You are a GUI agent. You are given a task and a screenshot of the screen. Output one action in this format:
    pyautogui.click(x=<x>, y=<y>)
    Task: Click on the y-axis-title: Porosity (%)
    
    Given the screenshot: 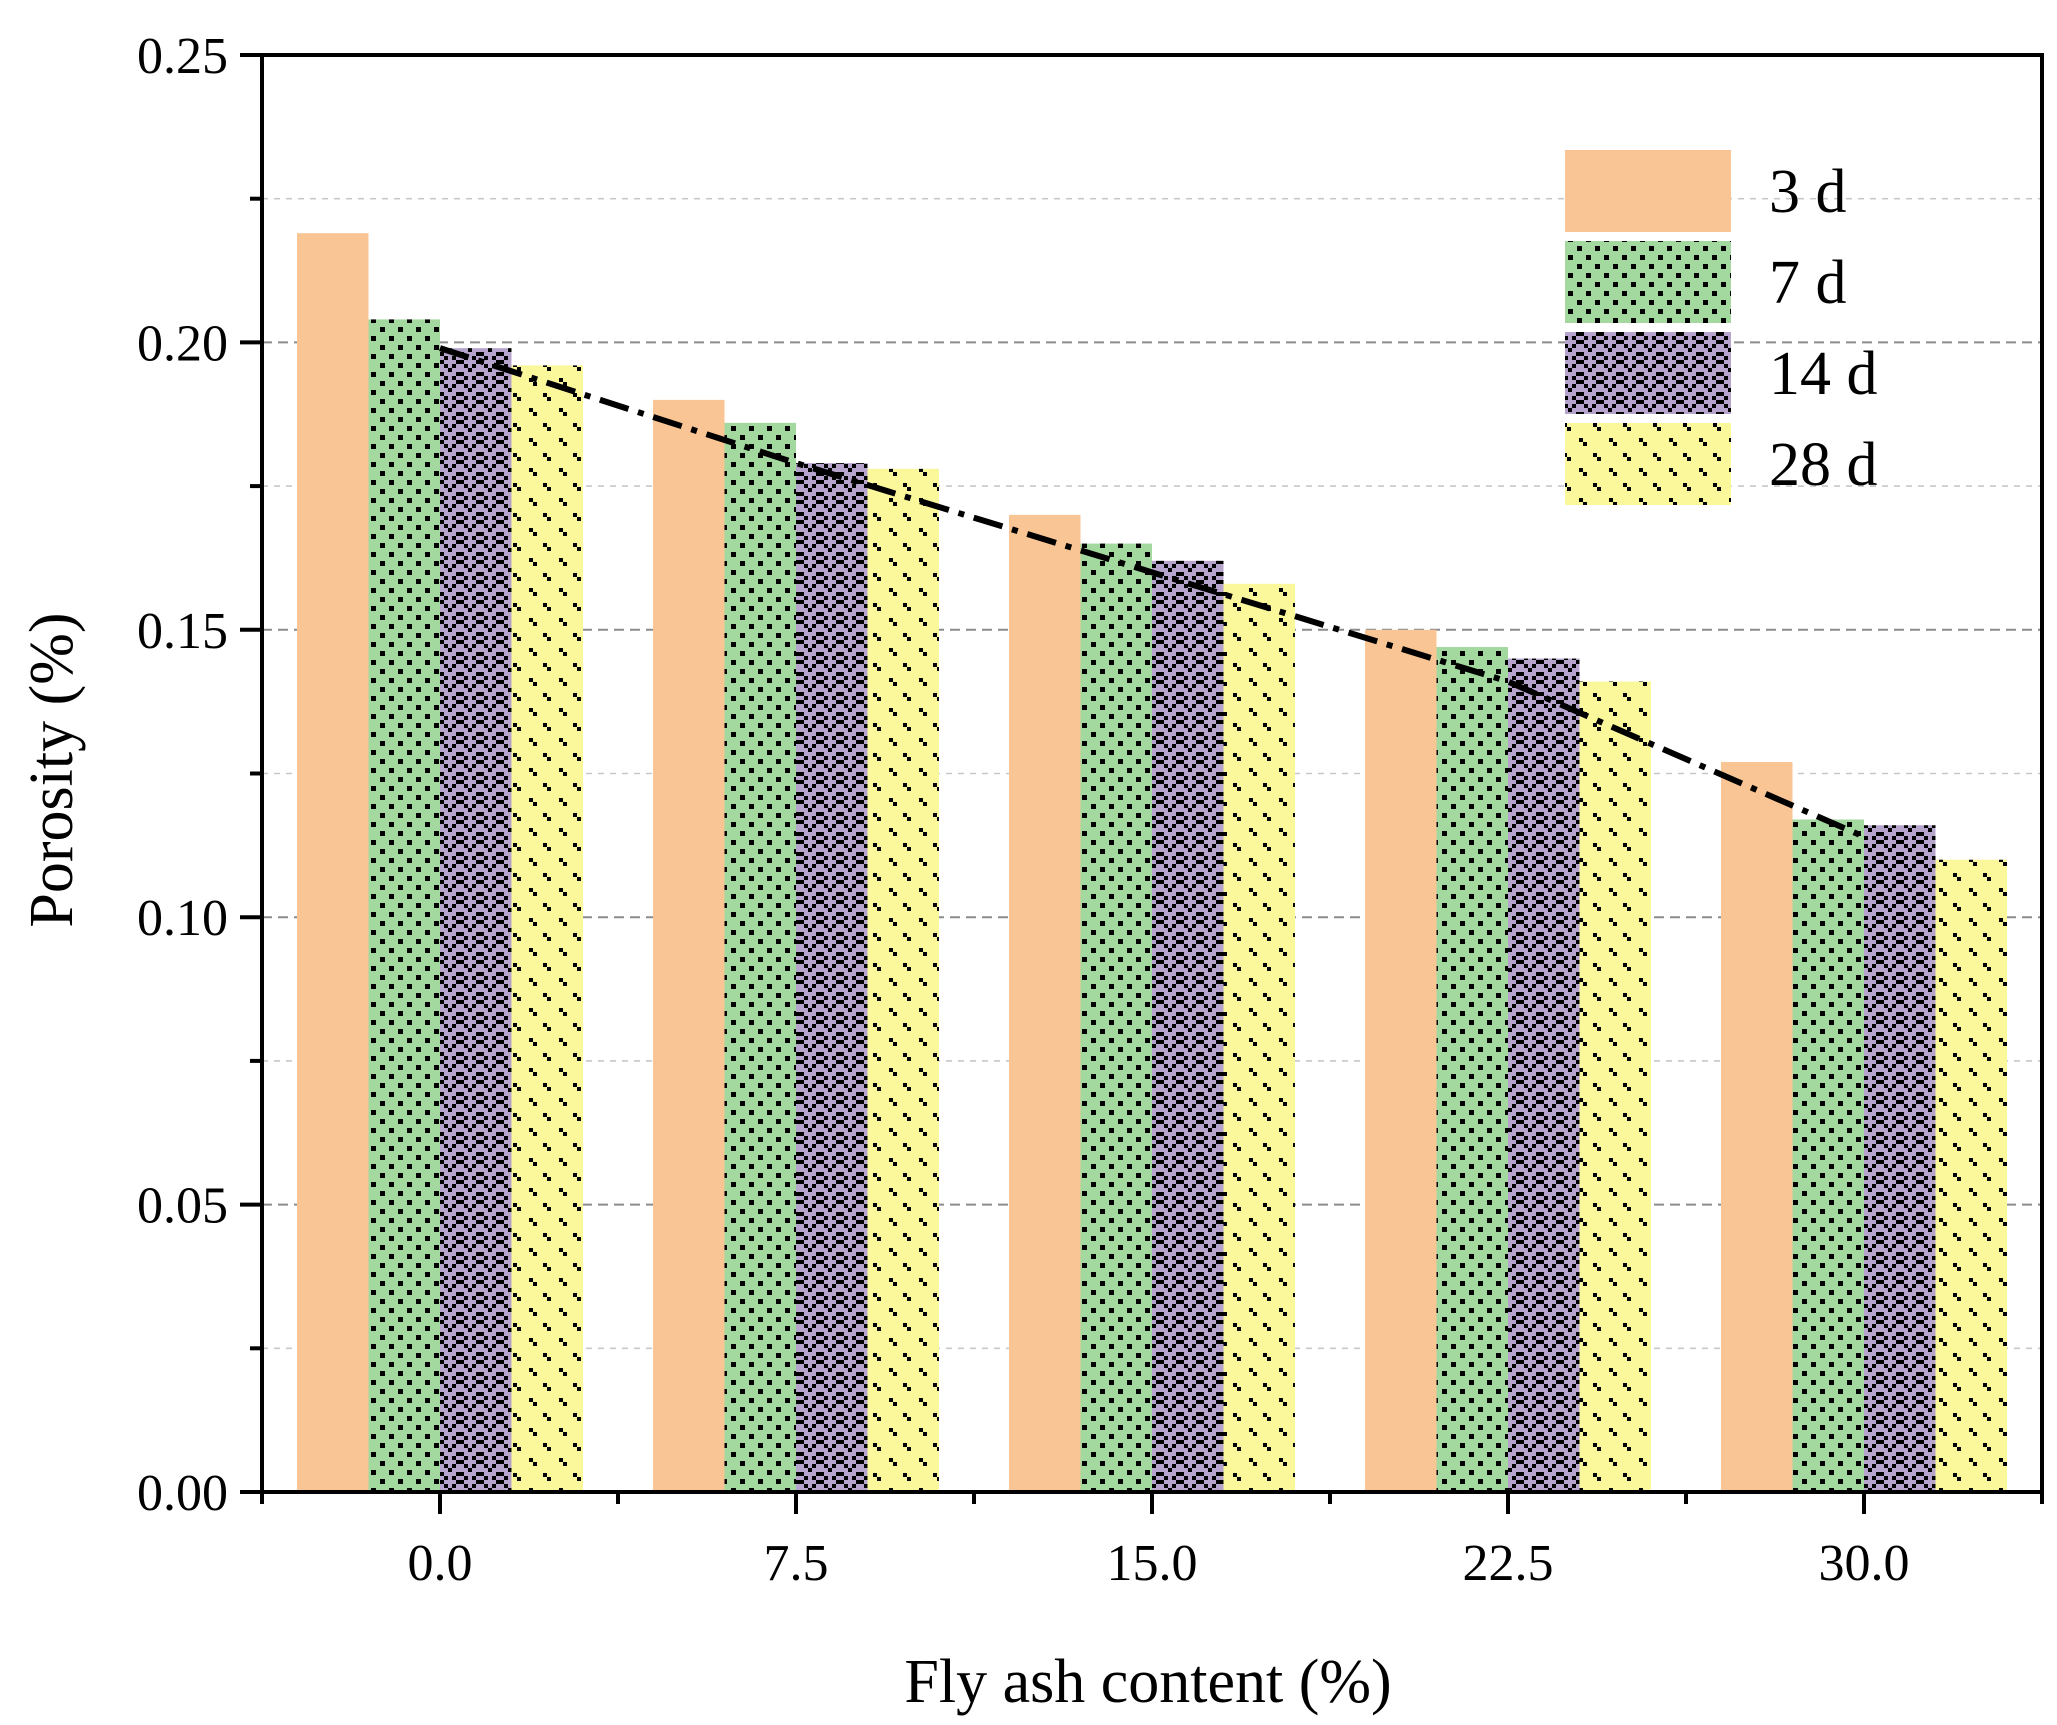 What is the action you would take?
    pyautogui.click(x=52, y=769)
    